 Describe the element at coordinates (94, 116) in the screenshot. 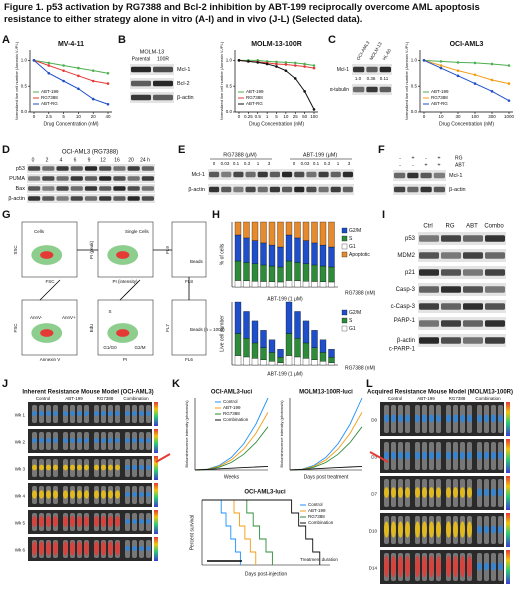

I see `x-tick-label: 20` at that location.